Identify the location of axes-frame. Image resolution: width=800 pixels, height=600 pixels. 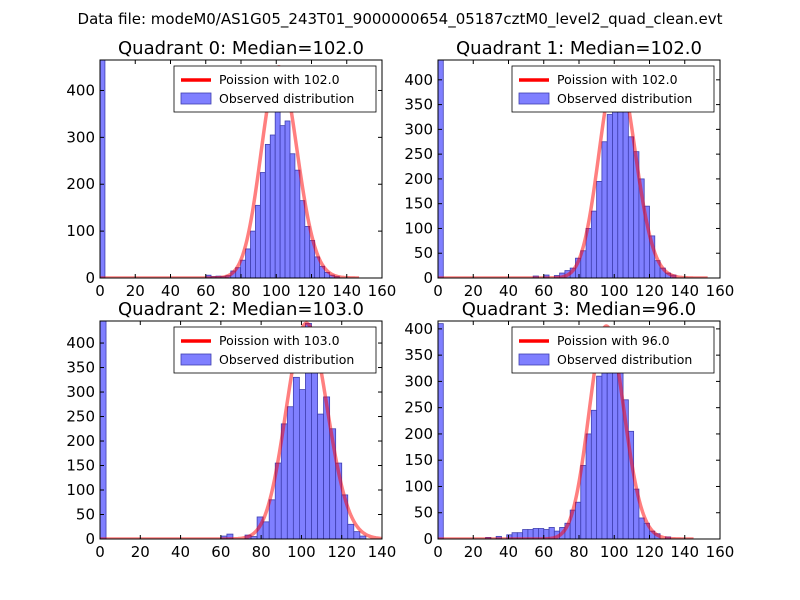
(241, 430).